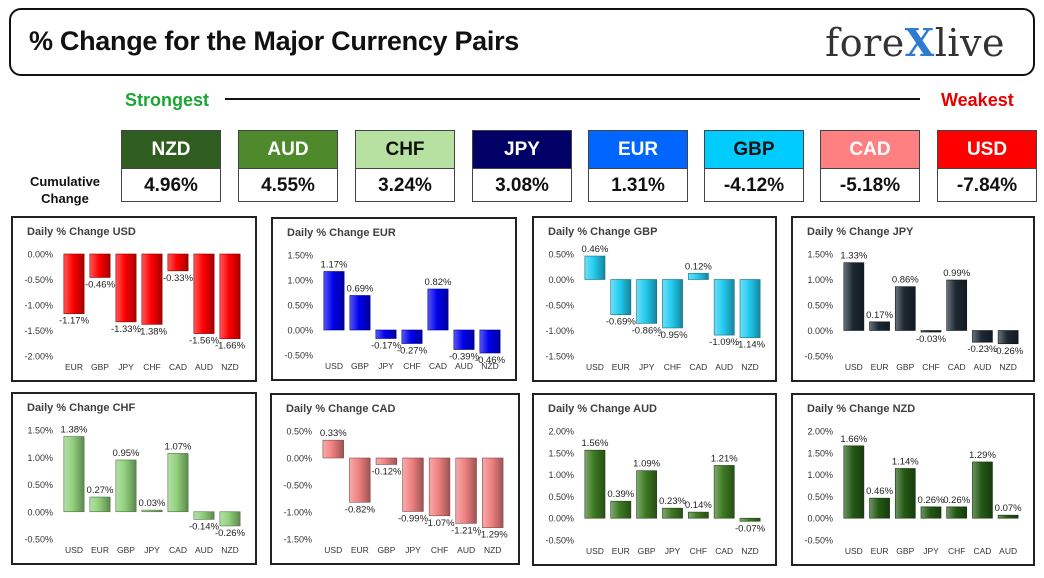 This screenshot has height=578, width=1044. What do you see at coordinates (65, 198) in the screenshot?
I see `cumulative-label-line2: Change` at bounding box center [65, 198].